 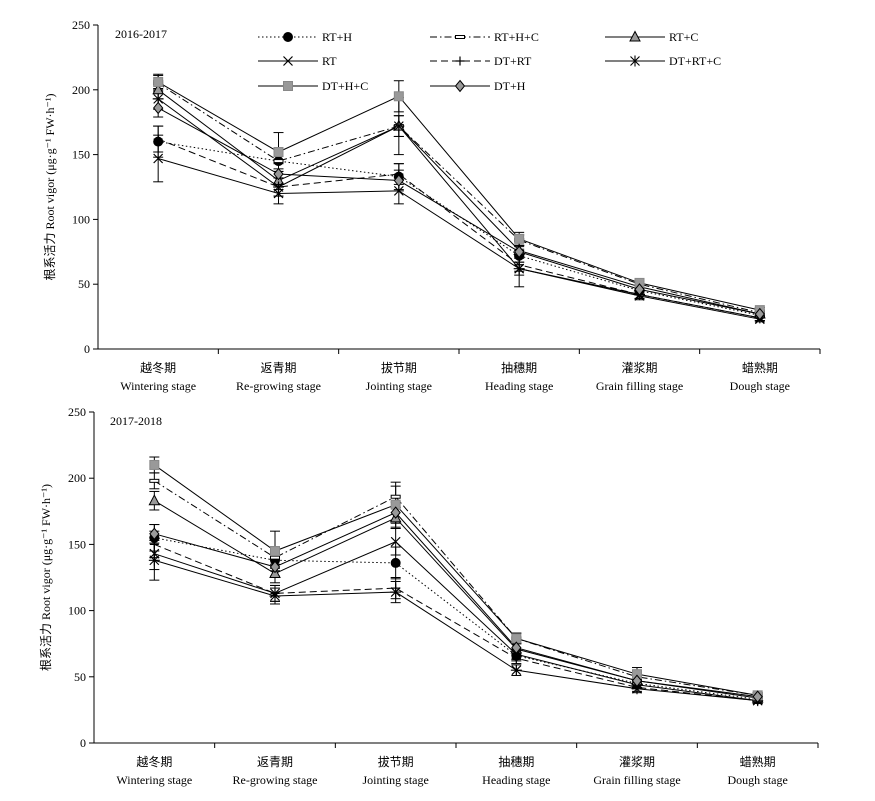 What do you see at coordinates (136, 421) in the screenshot?
I see `chart-title: 2017-2018` at bounding box center [136, 421].